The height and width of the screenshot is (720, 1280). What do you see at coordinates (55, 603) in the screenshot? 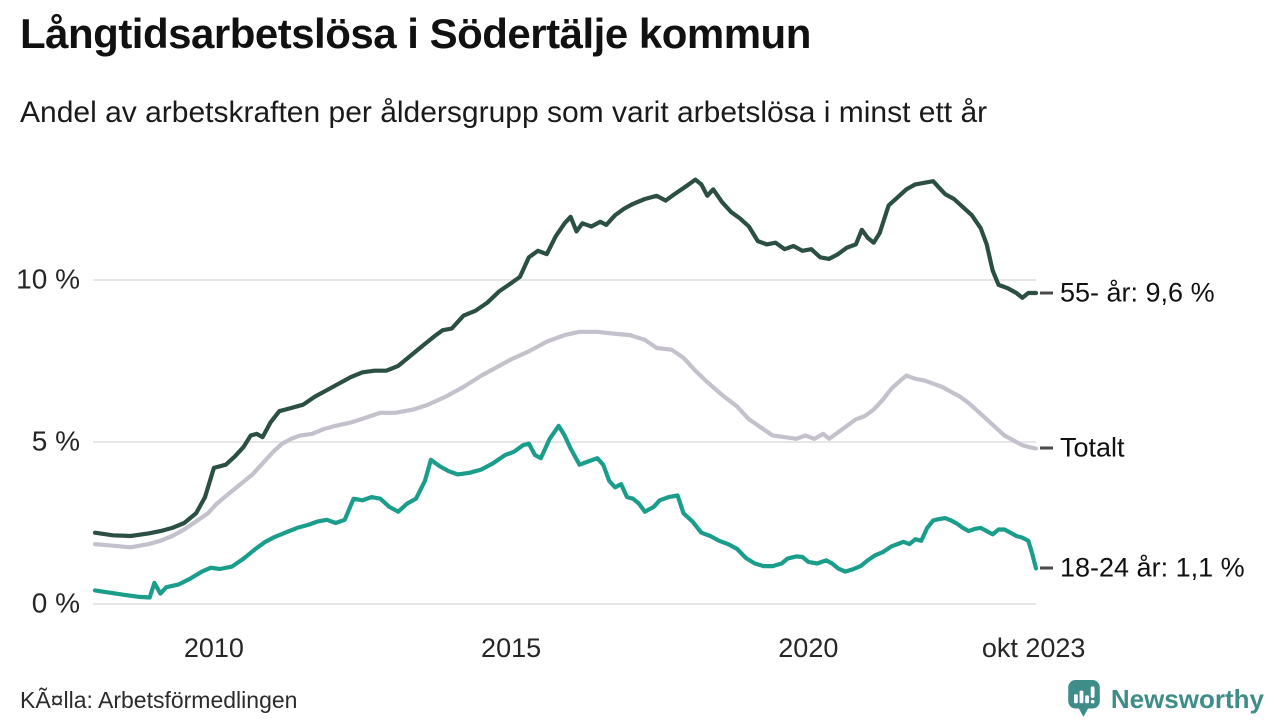
I see `y-tick-label: 0 %` at bounding box center [55, 603].